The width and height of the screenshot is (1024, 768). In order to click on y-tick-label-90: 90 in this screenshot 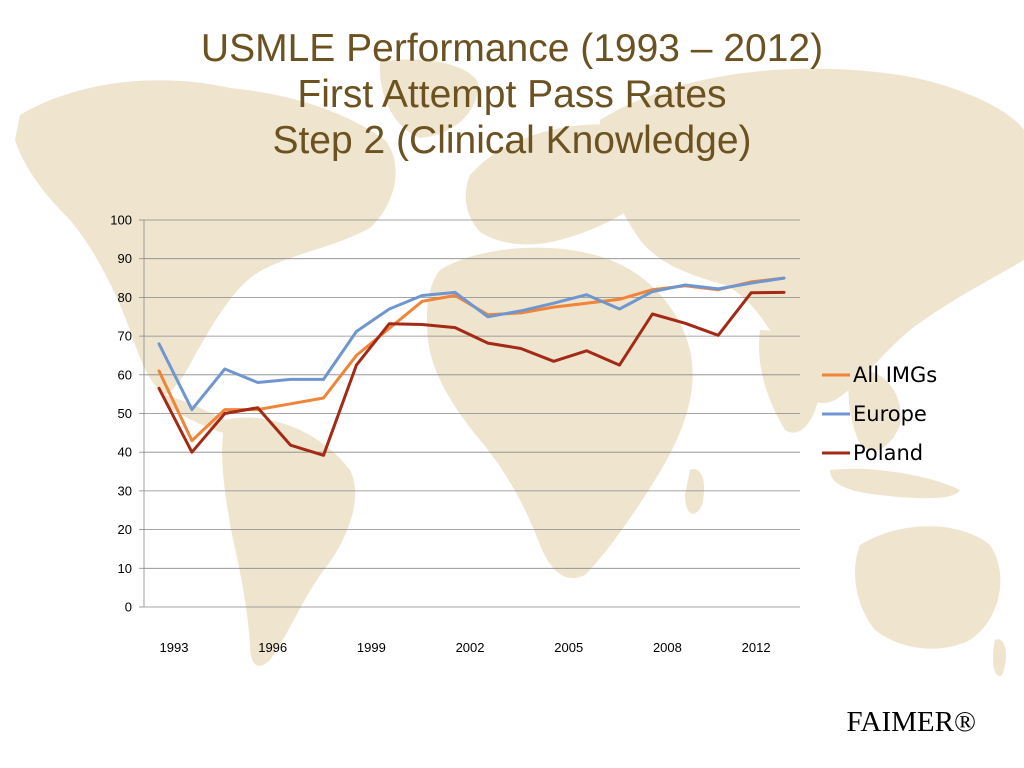, I will do `click(125, 258)`.